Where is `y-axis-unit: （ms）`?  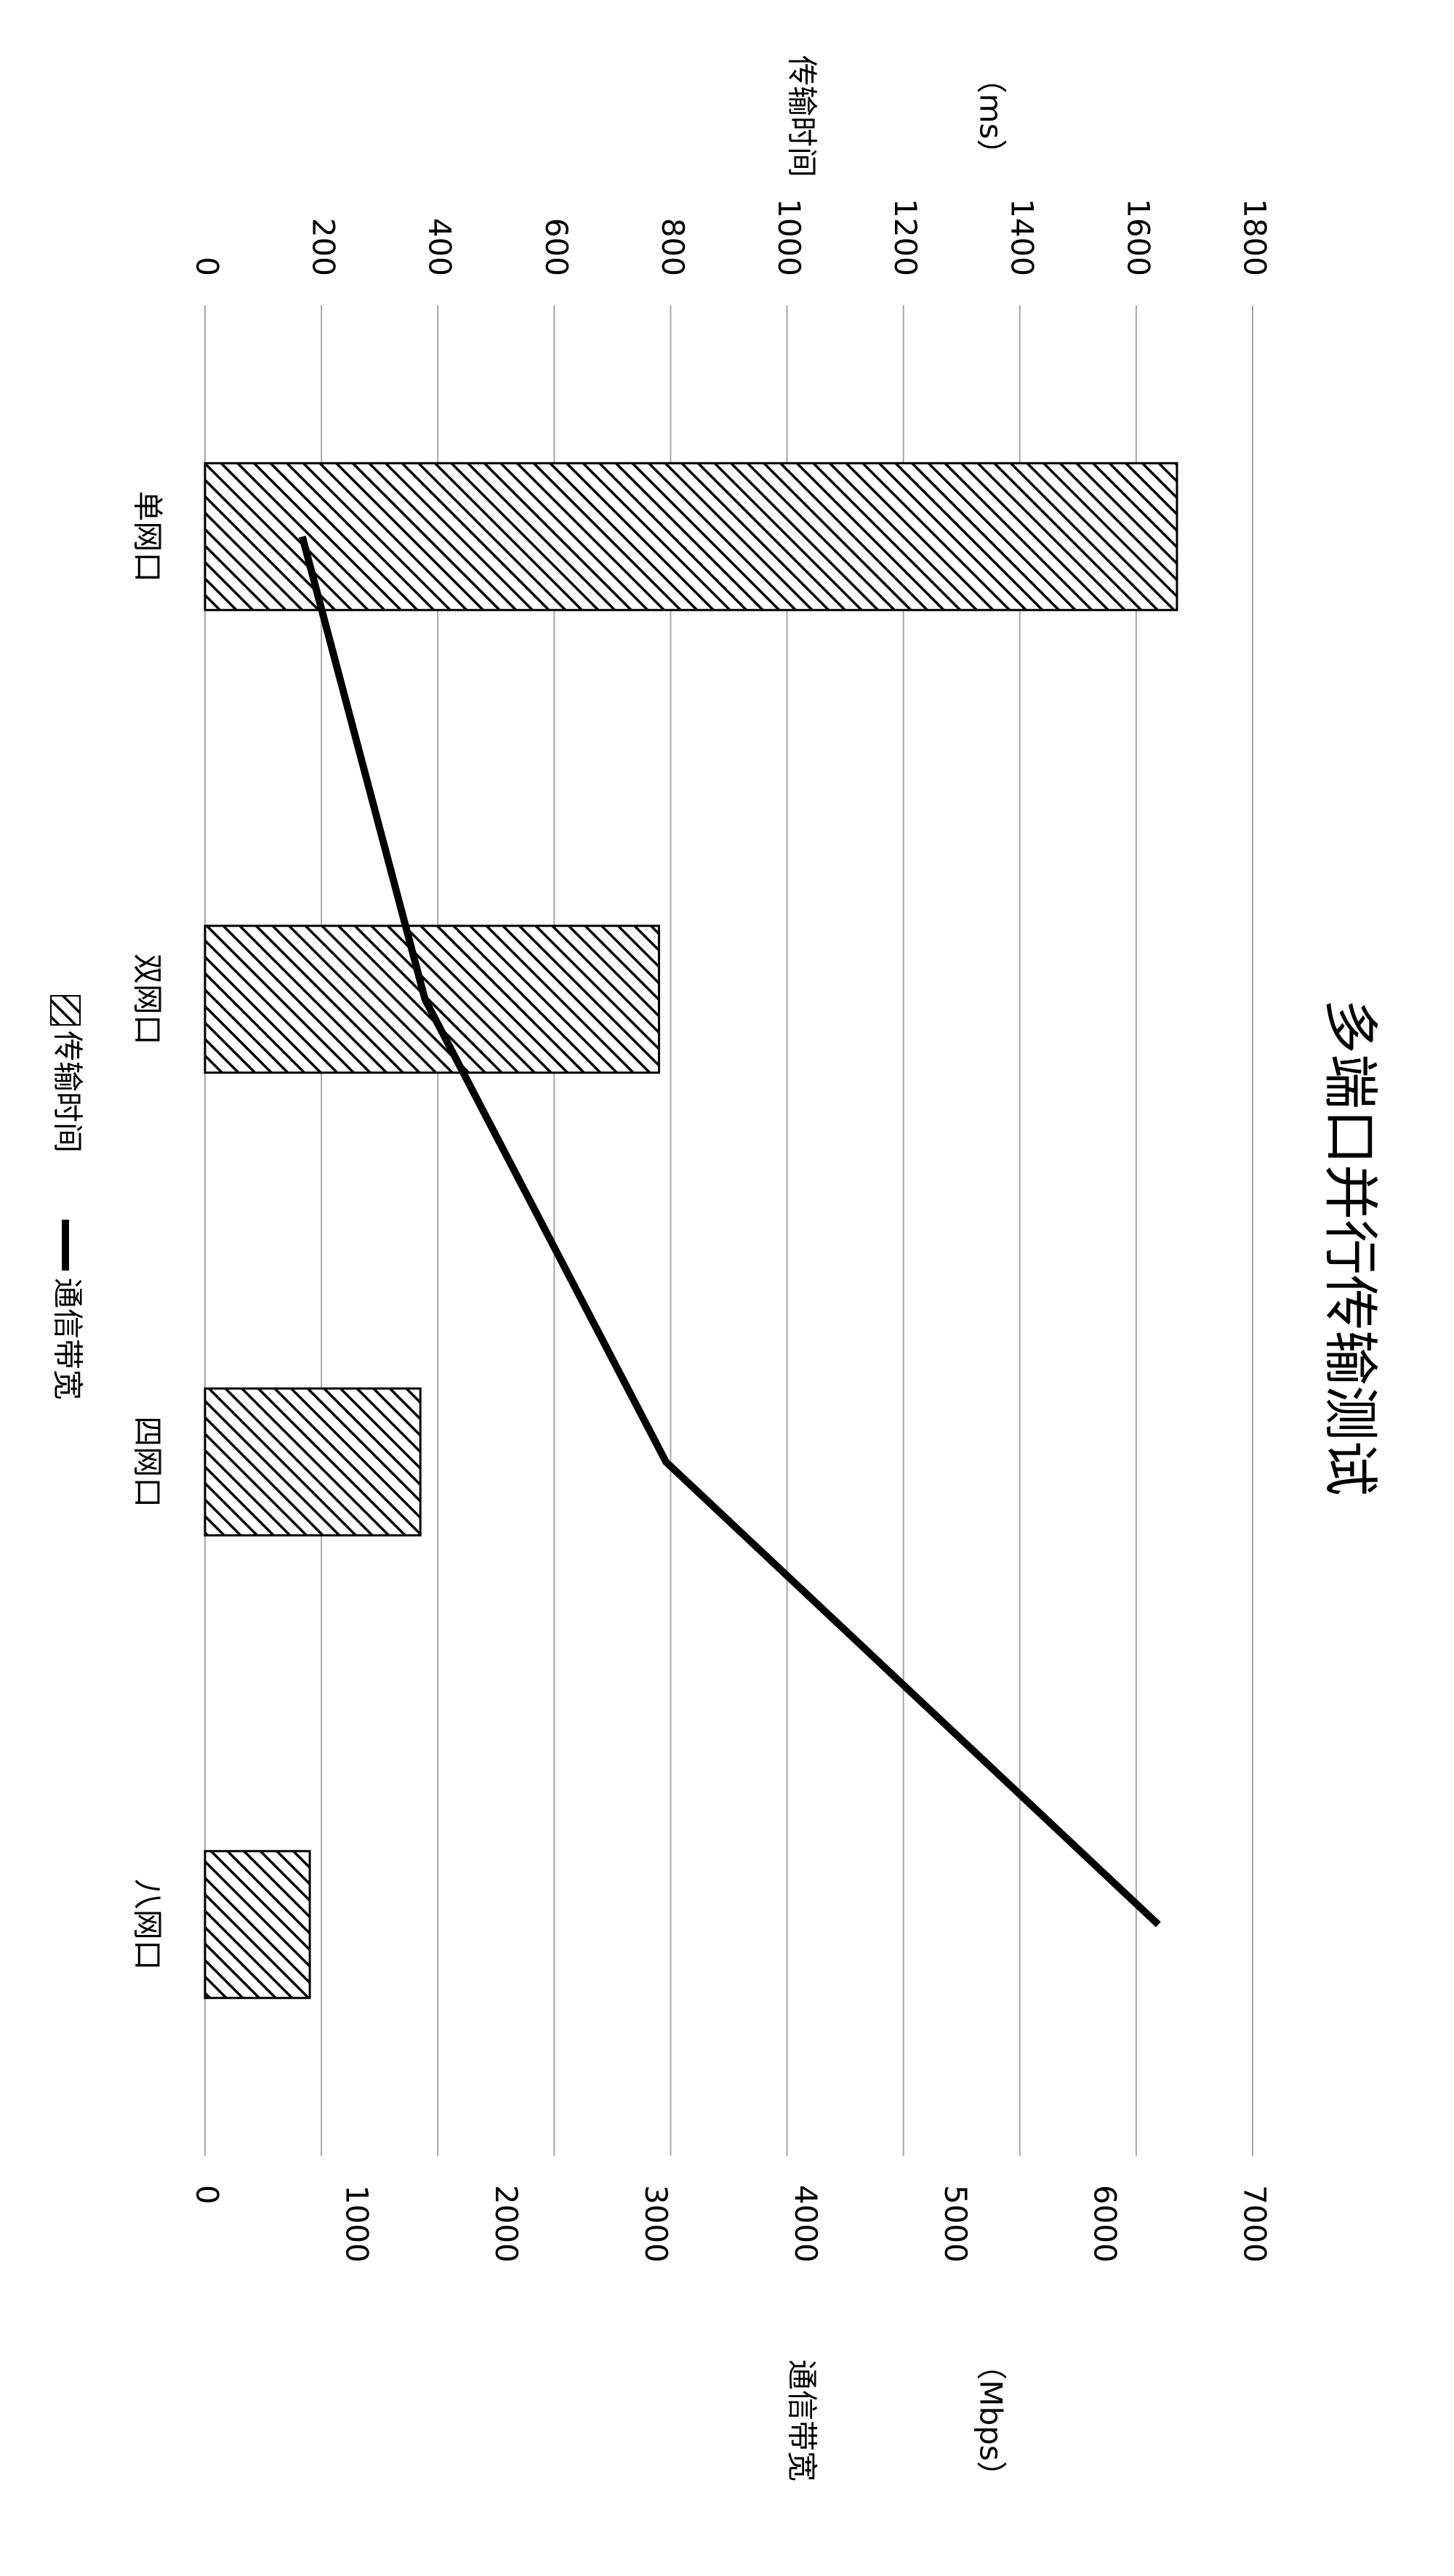
y-axis-unit: （ms） is located at coordinates (991, 116).